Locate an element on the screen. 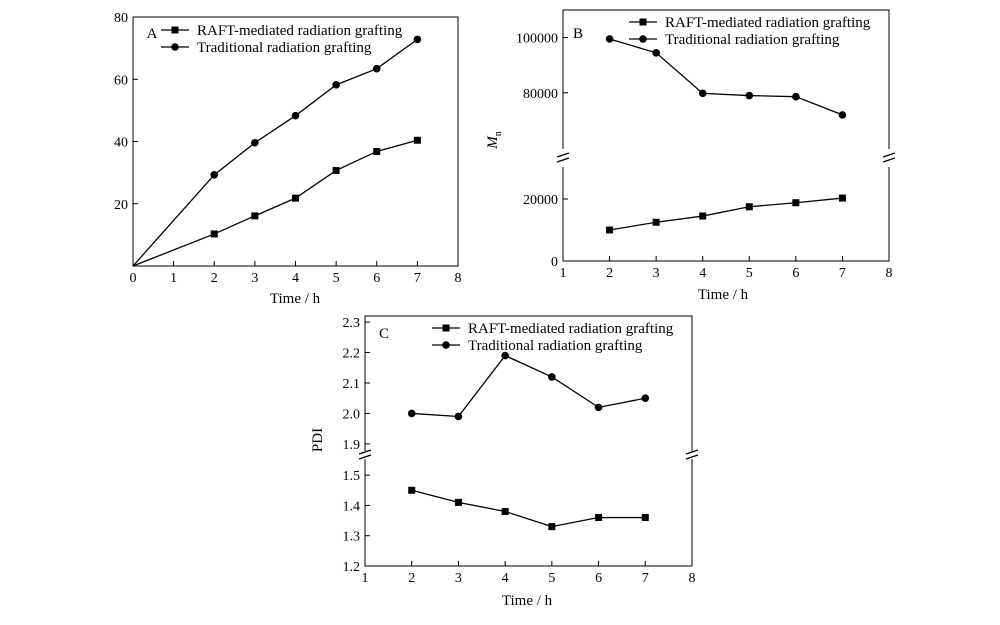 The width and height of the screenshot is (1000, 625). panel-label: C is located at coordinates (384, 334).